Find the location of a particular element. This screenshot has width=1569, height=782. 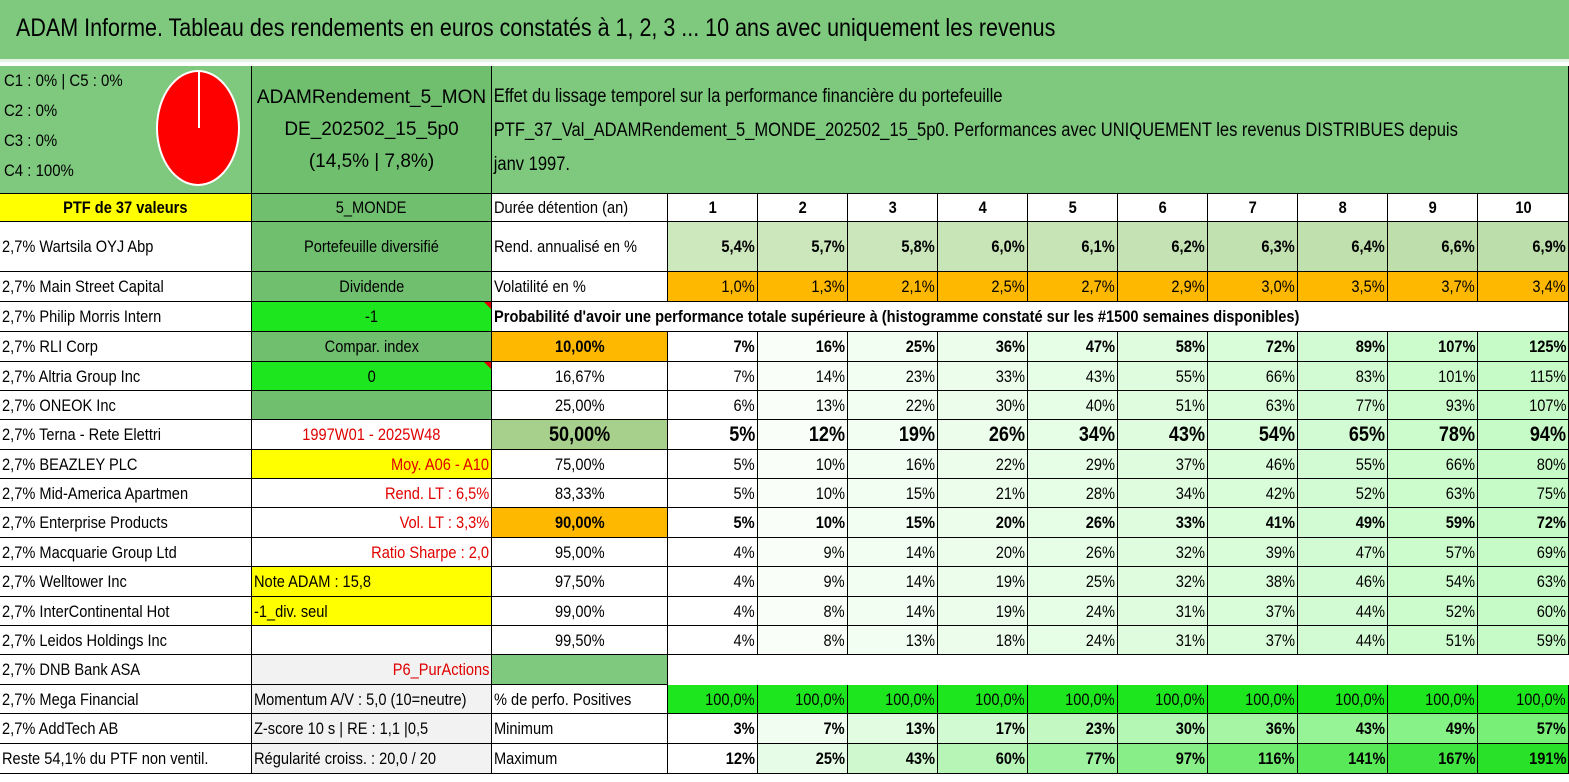

minimum-value-text: 7% is located at coordinates (834, 728).